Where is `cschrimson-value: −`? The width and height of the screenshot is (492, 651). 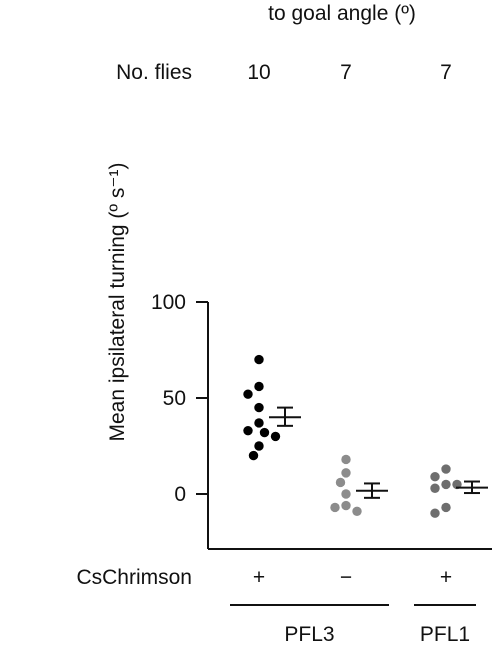
cschrimson-value: − is located at coordinates (346, 577).